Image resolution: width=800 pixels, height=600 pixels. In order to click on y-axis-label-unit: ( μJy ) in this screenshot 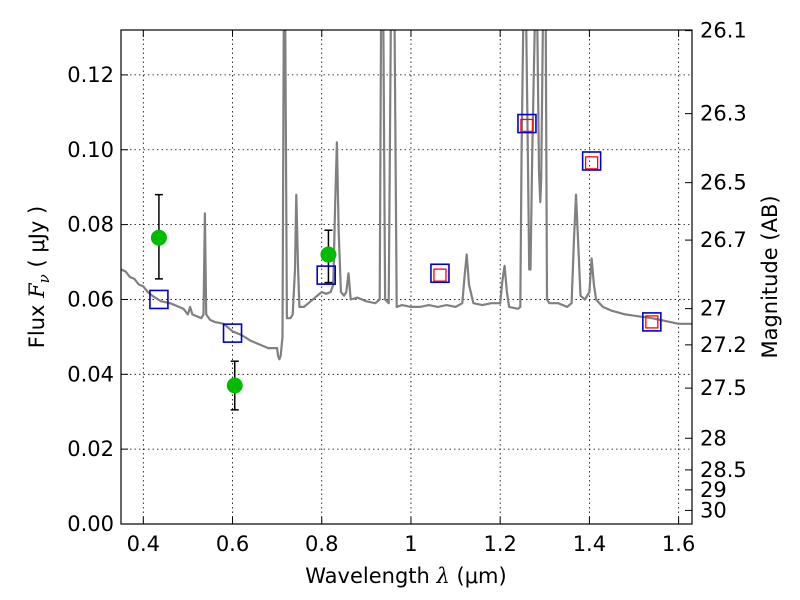, I will do `click(37, 240)`.